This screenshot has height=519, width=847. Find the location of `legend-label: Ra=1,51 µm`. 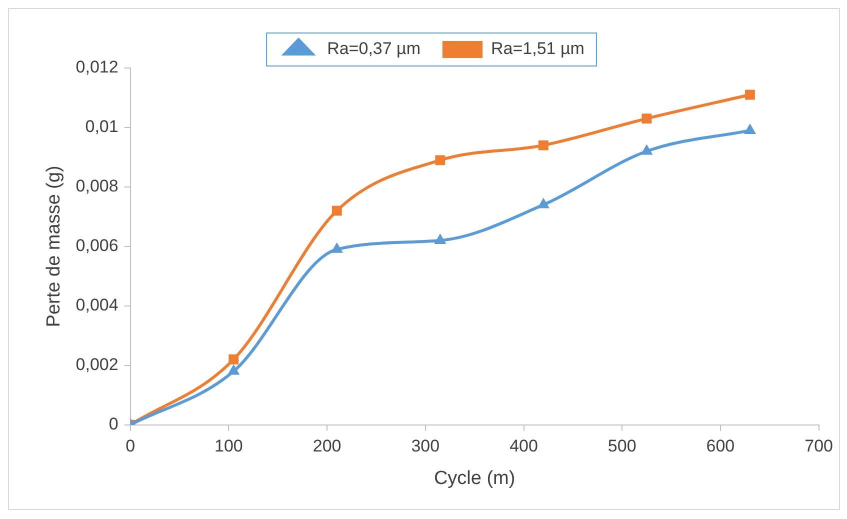

legend-label: Ra=1,51 µm is located at coordinates (537, 48).